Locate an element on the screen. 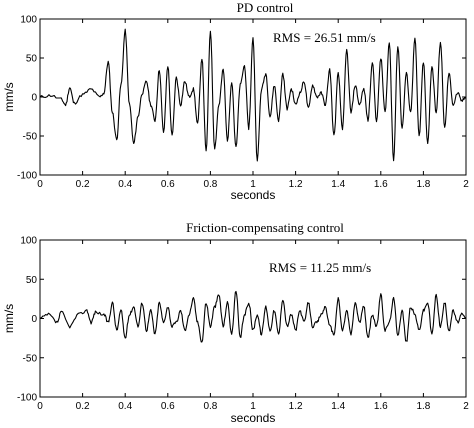 The height and width of the screenshot is (428, 474). chart-title: Friction-compensating control is located at coordinates (265, 227).